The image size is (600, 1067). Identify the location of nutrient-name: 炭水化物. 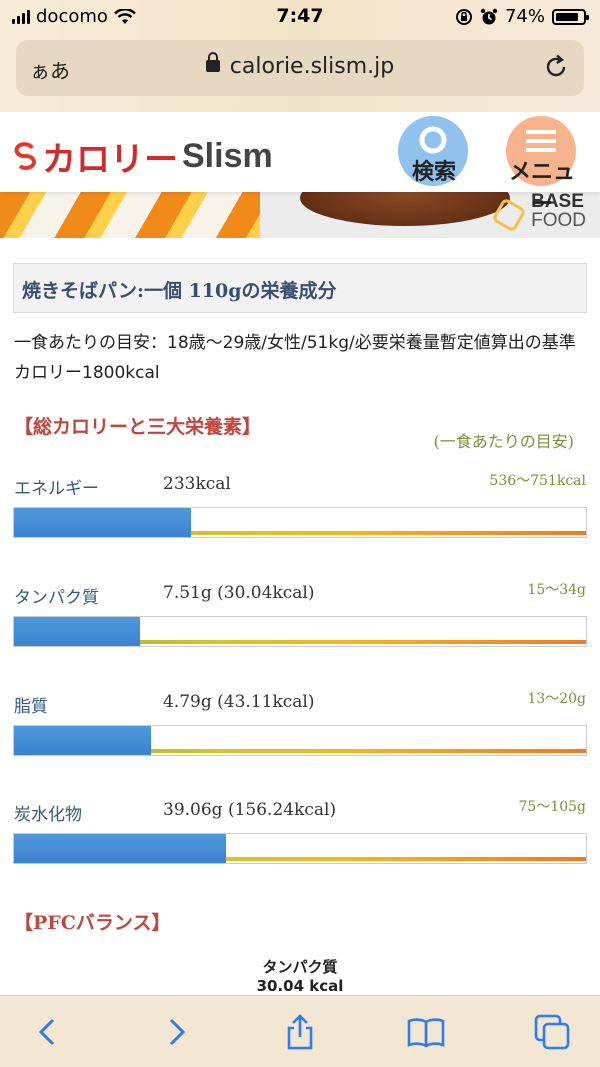
(48, 815).